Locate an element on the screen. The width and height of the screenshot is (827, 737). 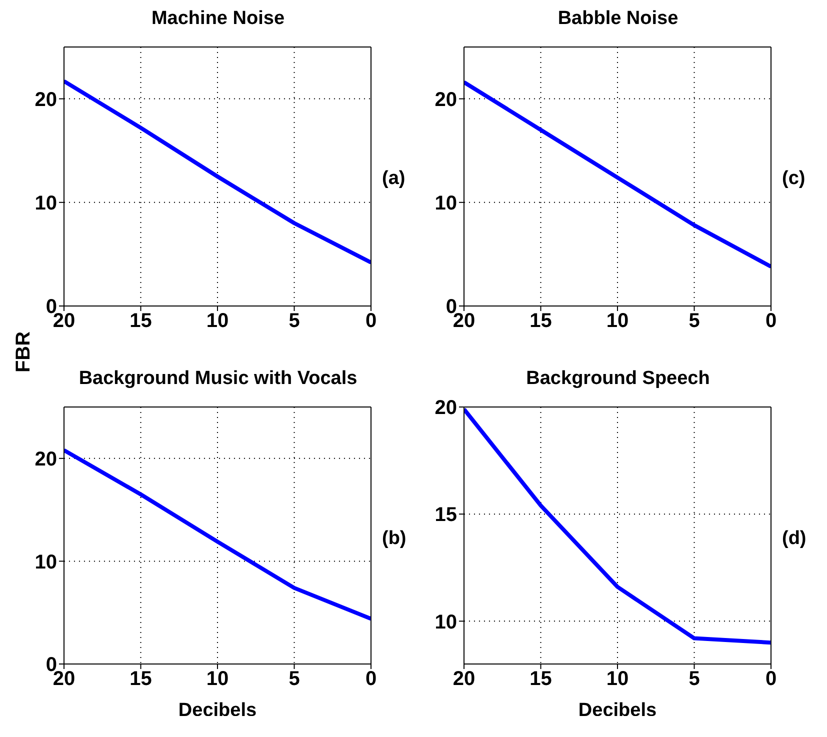
x-tick-label: 20 is located at coordinates (464, 679).